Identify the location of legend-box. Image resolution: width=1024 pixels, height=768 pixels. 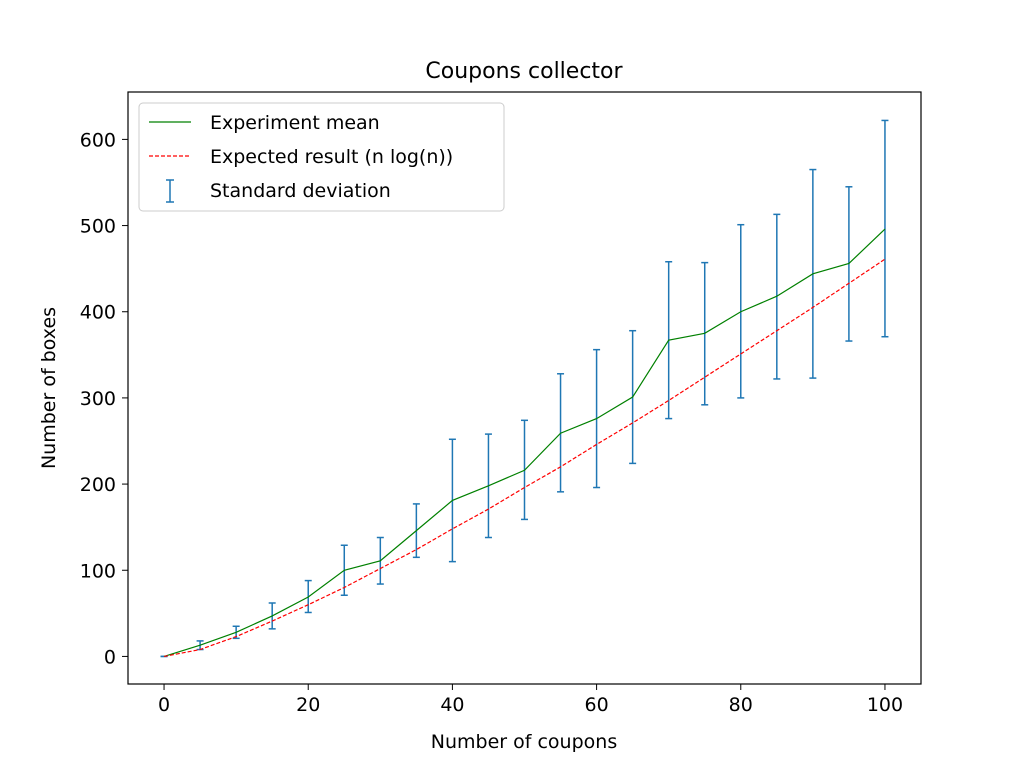
(321, 157).